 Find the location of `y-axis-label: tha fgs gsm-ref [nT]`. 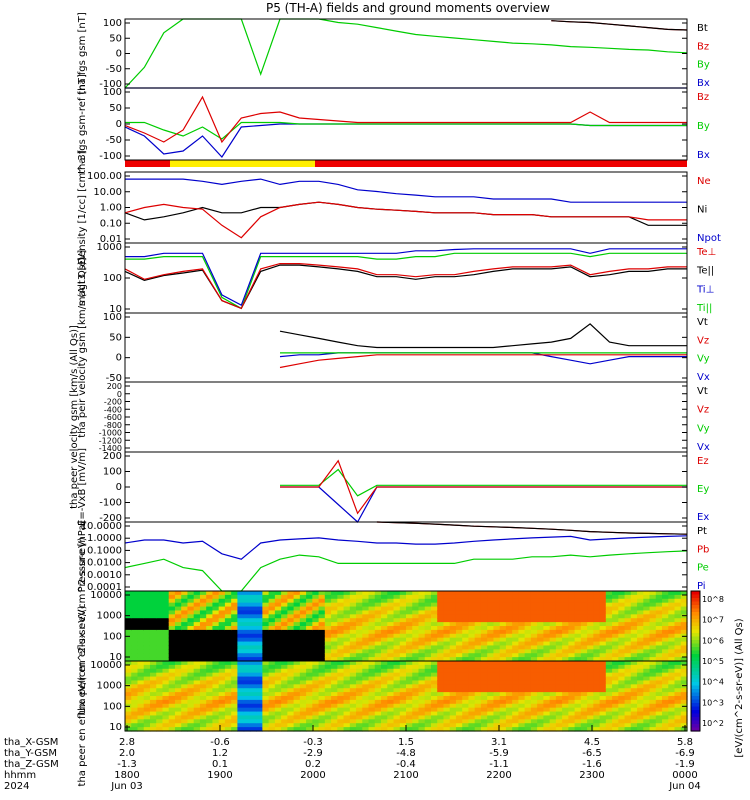

y-axis-label: tha fgs gsm-ref [nT] is located at coordinates (82, 124).